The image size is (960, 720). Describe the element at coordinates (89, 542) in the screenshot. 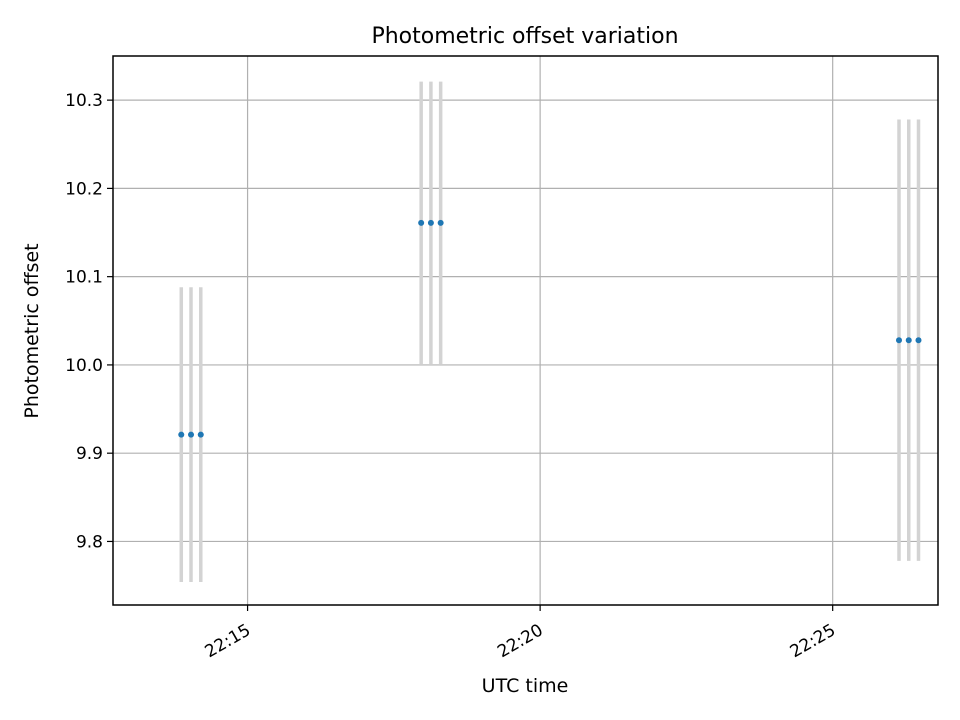

I see `y-tick-label: 9.8` at that location.